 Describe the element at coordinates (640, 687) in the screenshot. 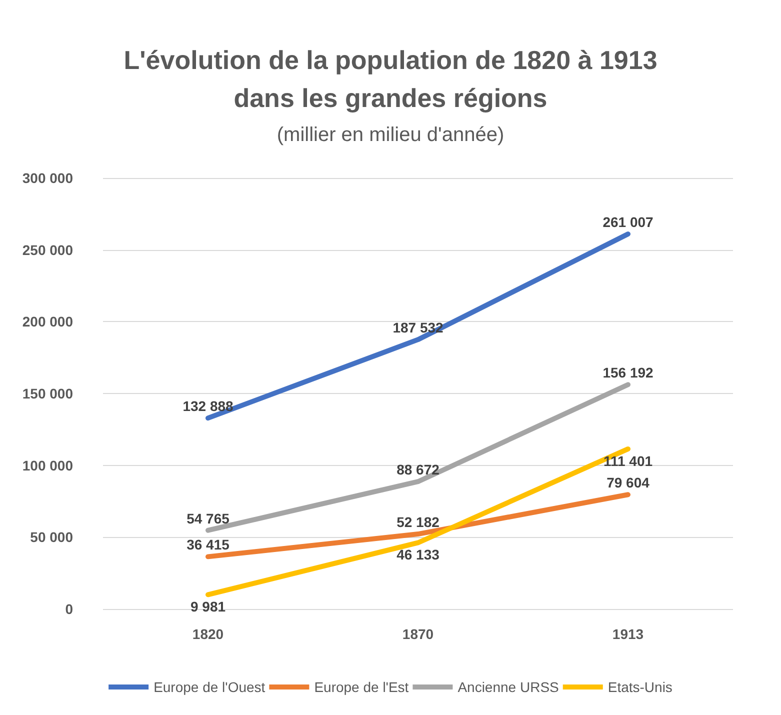

I see `legend-label: Etats-Unis` at that location.